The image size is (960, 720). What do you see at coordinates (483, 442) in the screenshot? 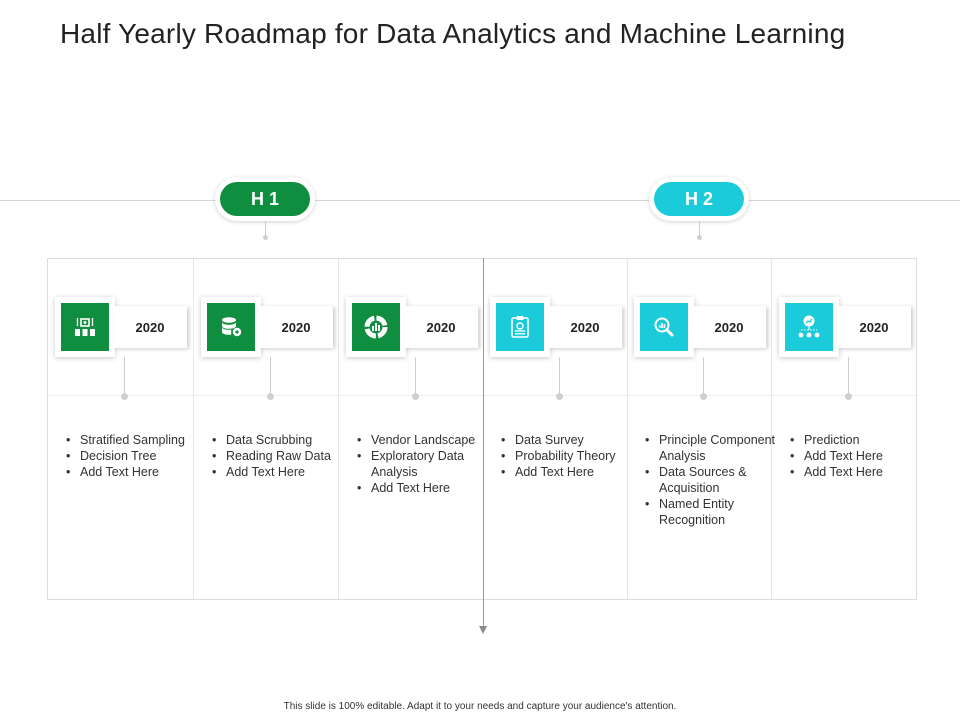
I see `timeline-vertical-axis` at bounding box center [483, 442].